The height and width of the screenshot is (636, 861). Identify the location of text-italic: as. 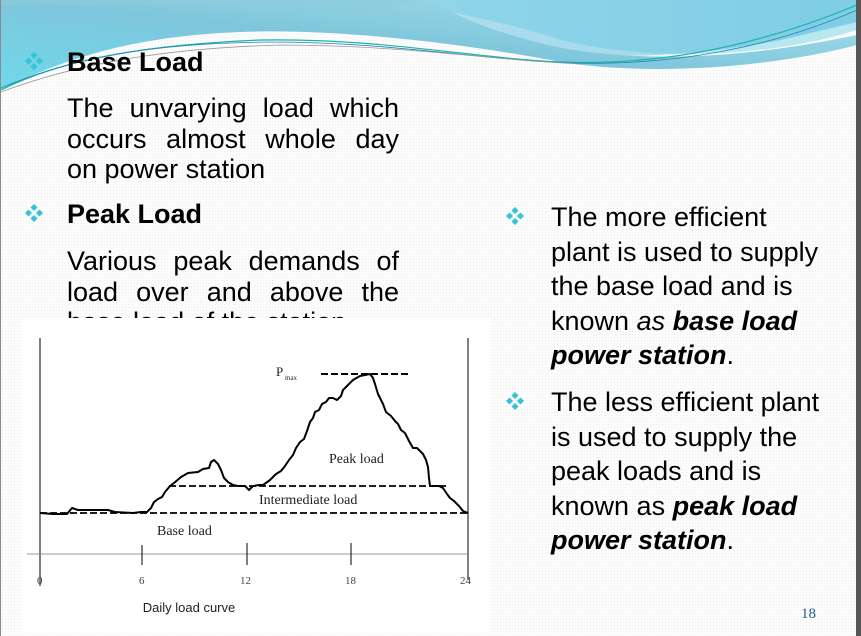
(654, 320).